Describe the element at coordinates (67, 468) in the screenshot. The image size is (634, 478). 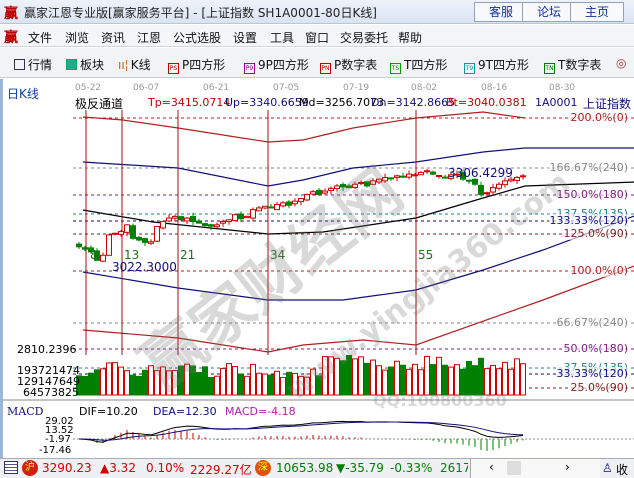
I see `sh-index: 3290.23` at that location.